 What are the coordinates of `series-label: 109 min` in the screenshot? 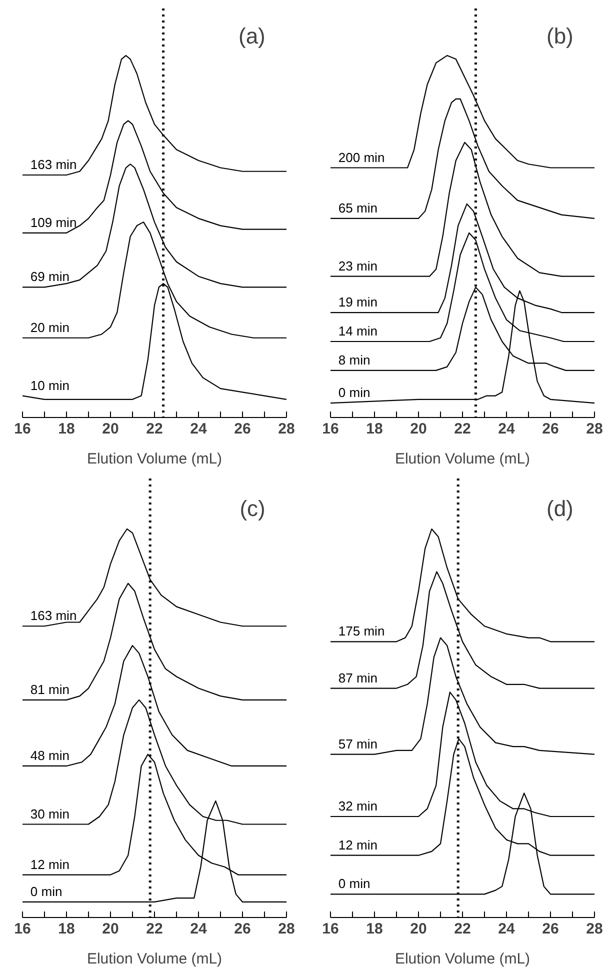 It's located at (53, 222).